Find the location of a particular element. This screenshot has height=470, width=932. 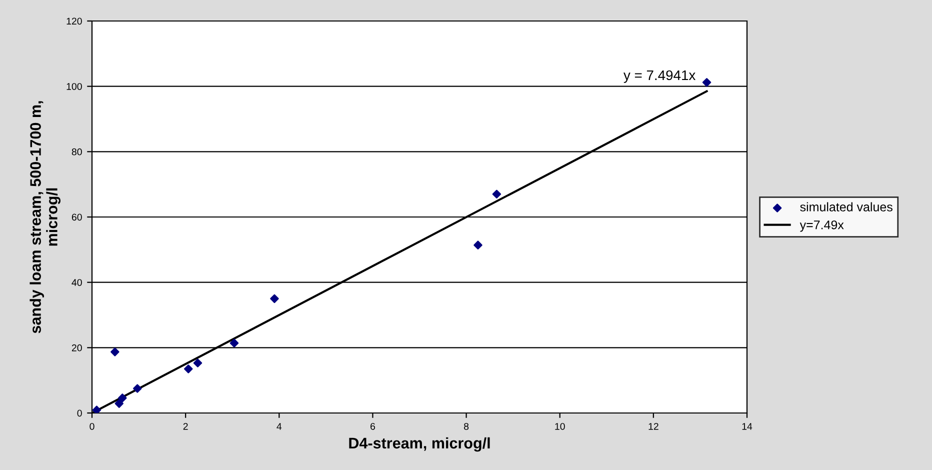

legend-label: y=7.49x is located at coordinates (822, 226).